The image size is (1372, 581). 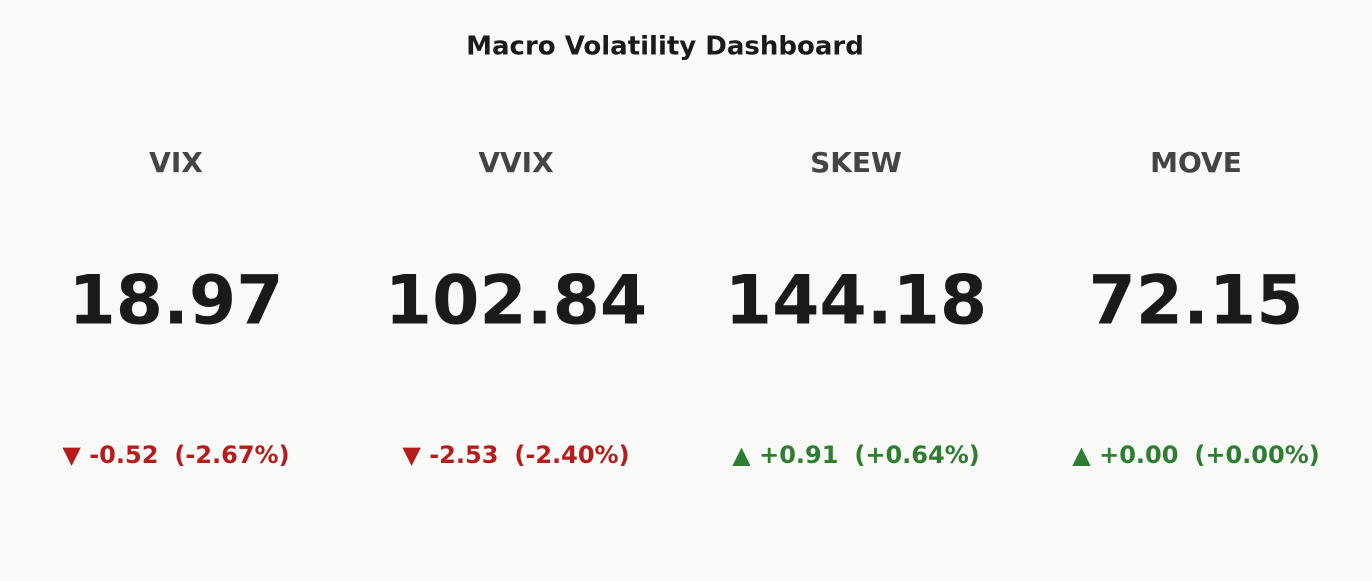 I want to click on indicator-delta: ▲ +0.00 (+0.00%), so click(x=1195, y=455).